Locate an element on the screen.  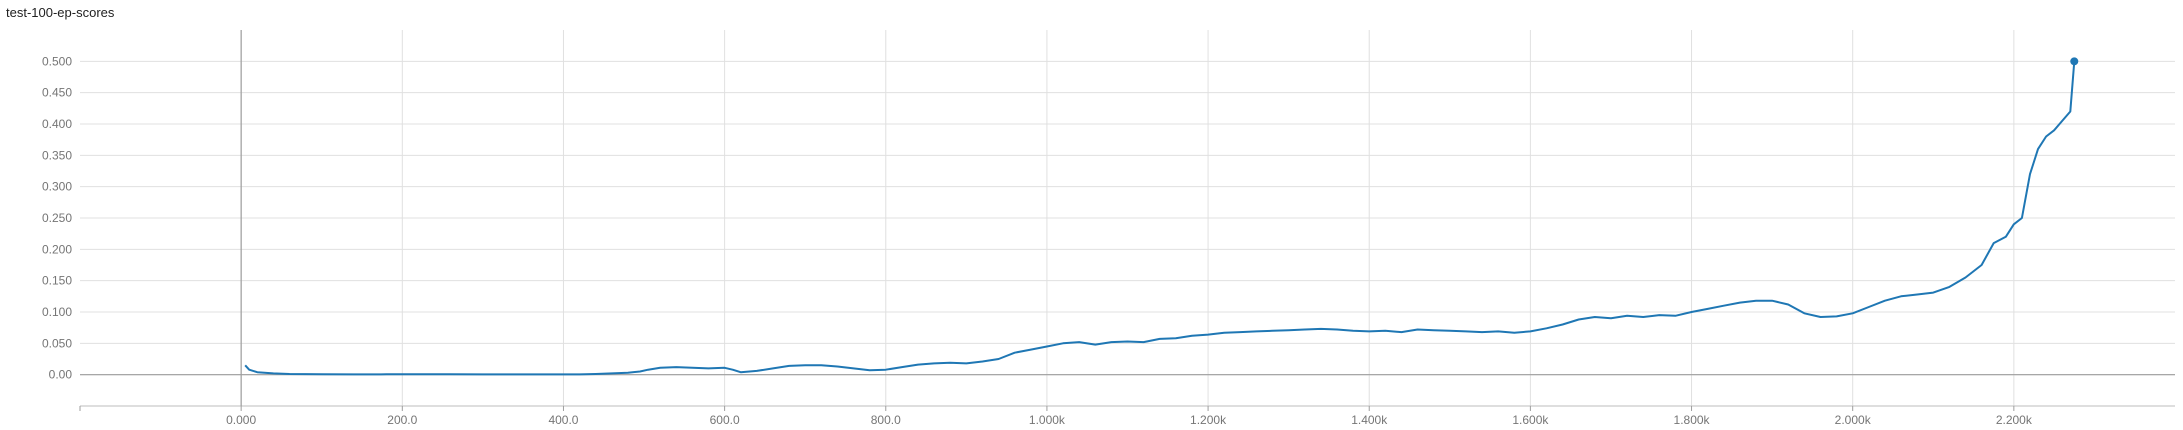
x-tick-label: 2.000k is located at coordinates (1853, 420).